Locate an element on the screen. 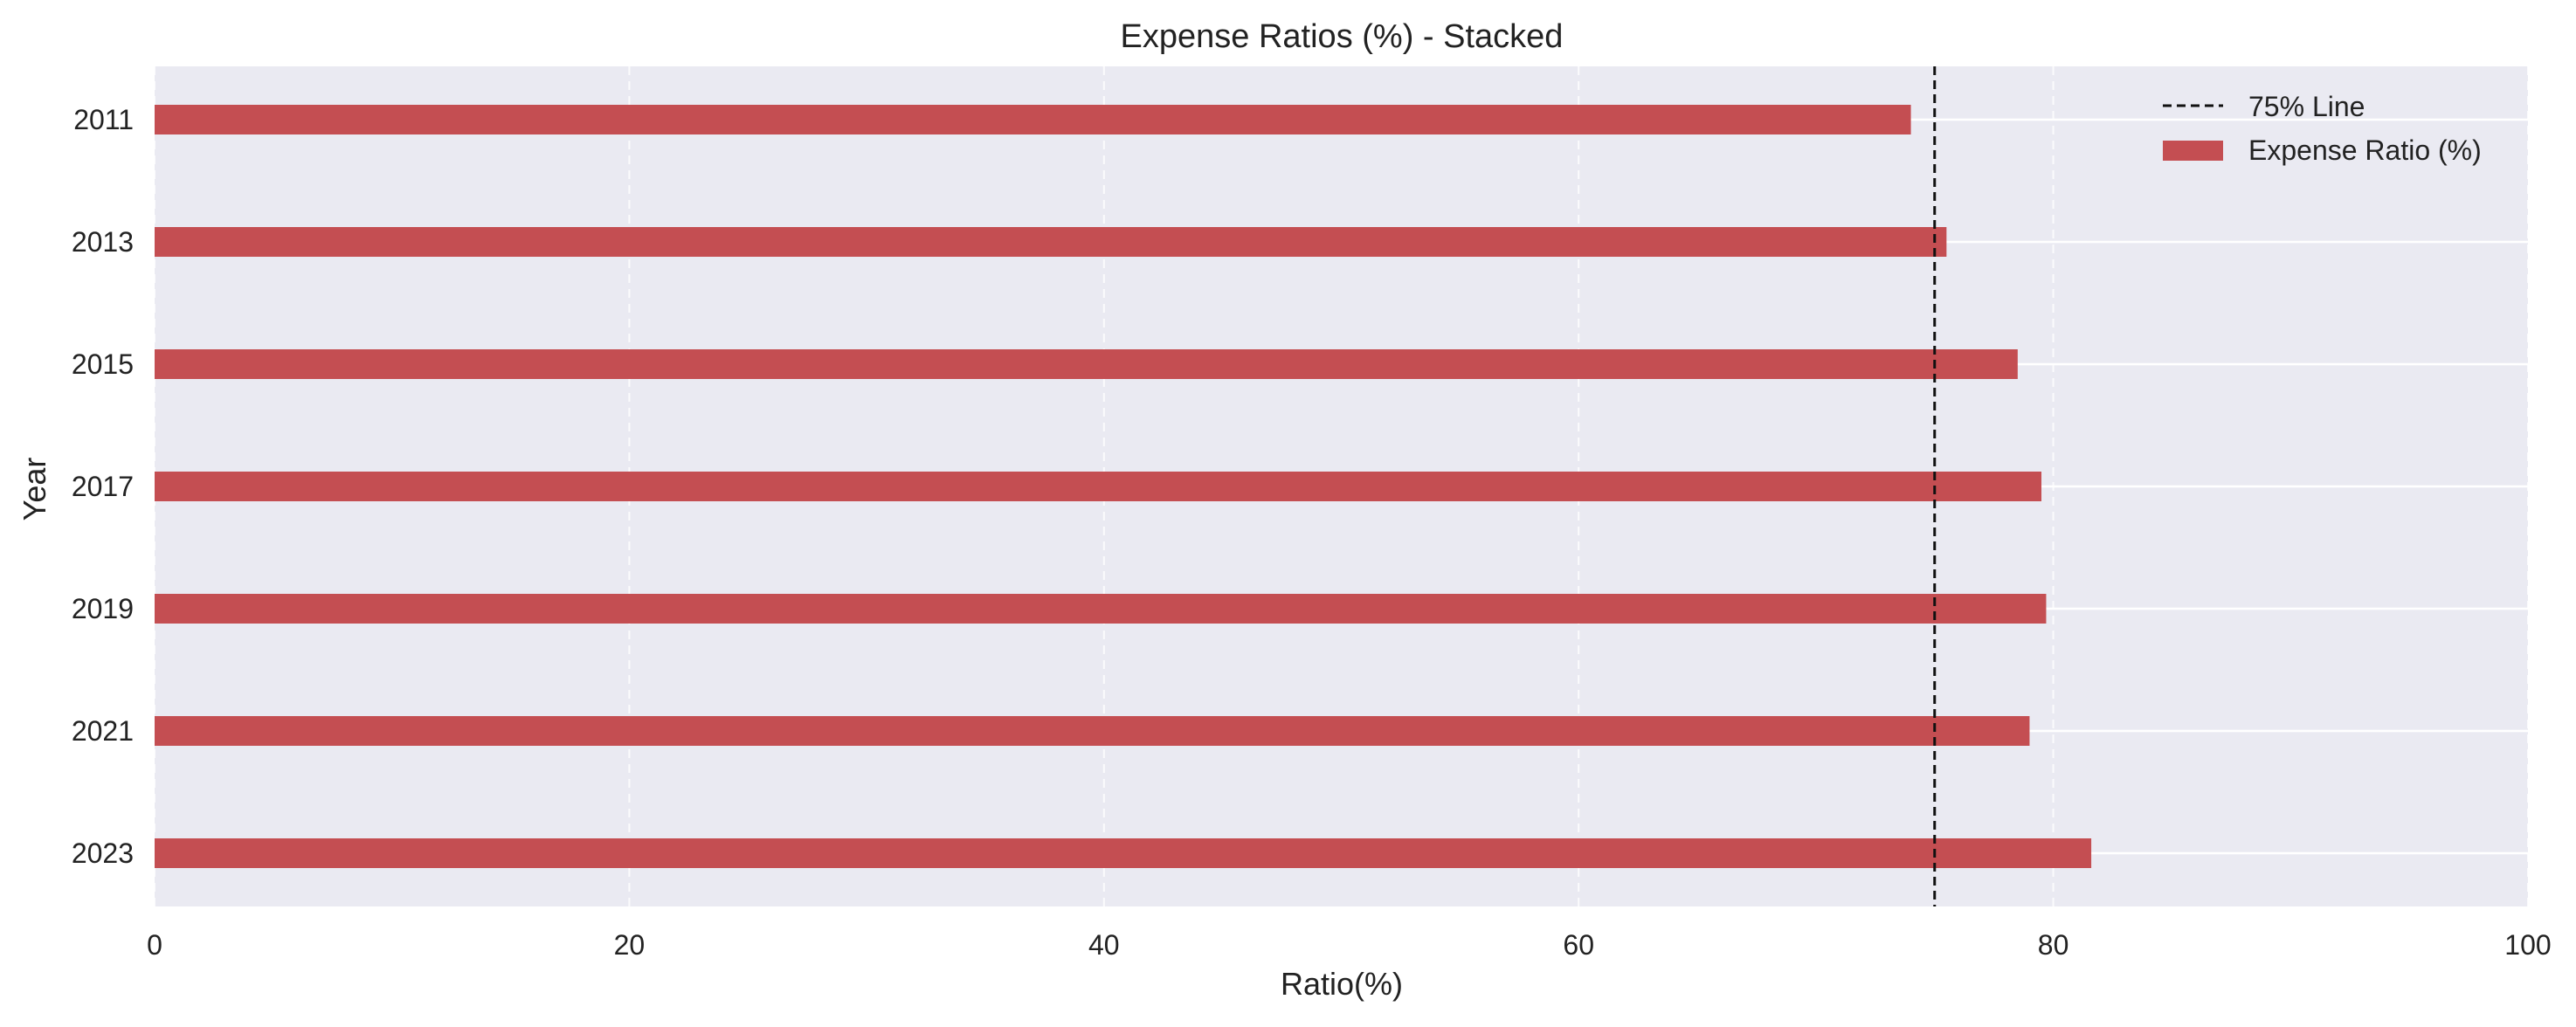 The height and width of the screenshot is (1027, 2576). bar-2021 is located at coordinates (1092, 731).